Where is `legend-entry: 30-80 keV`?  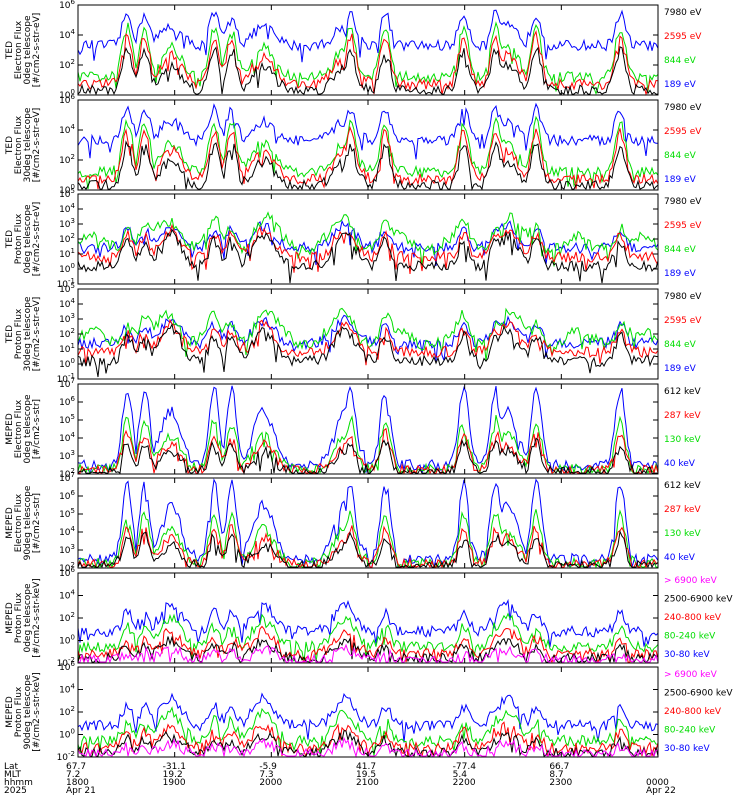
legend-entry: 30-80 keV is located at coordinates (687, 749).